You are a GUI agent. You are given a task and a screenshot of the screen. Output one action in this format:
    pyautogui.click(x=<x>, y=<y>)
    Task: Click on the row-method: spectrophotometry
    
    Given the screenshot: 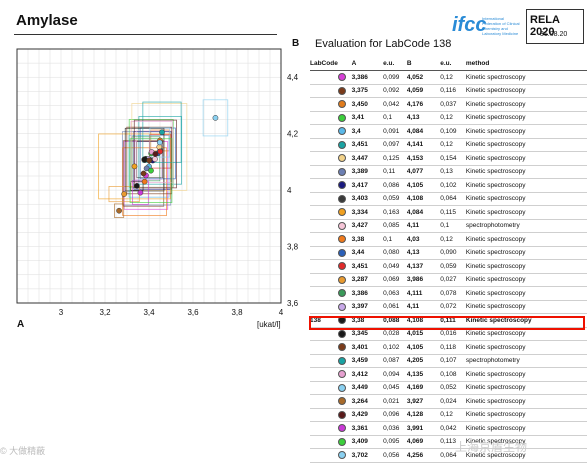 What is the action you would take?
    pyautogui.click(x=526, y=361)
    